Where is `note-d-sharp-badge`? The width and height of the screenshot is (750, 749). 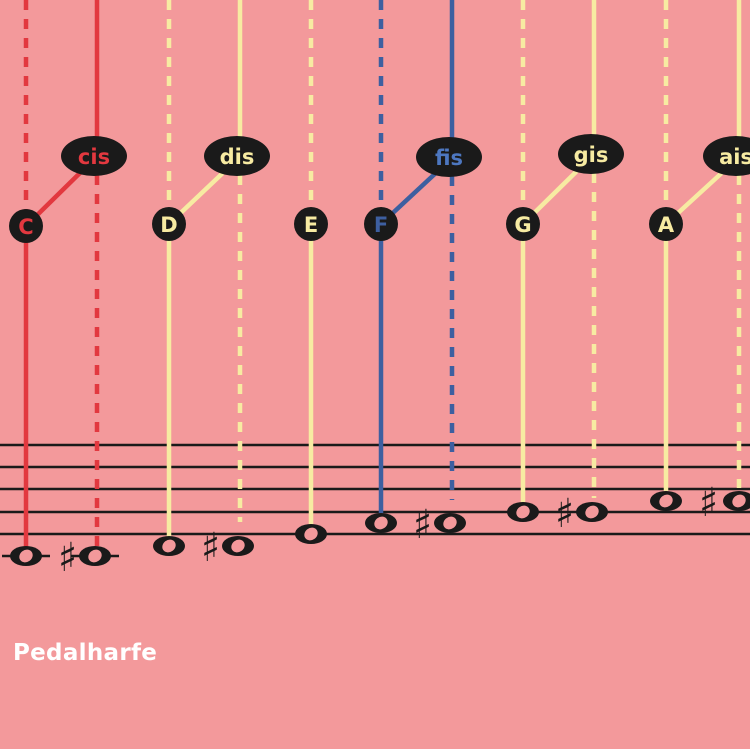 note-d-sharp-badge is located at coordinates (237, 156).